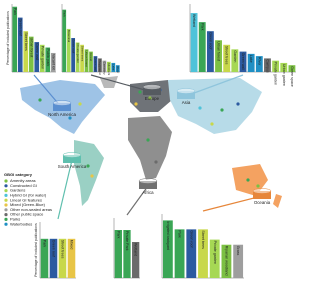 This screenshot has height=283, width=320. Describe the element at coordinates (135, 228) in the screenshot. I see `bar-chart: Park Private Park Wetland Africa` at that location.